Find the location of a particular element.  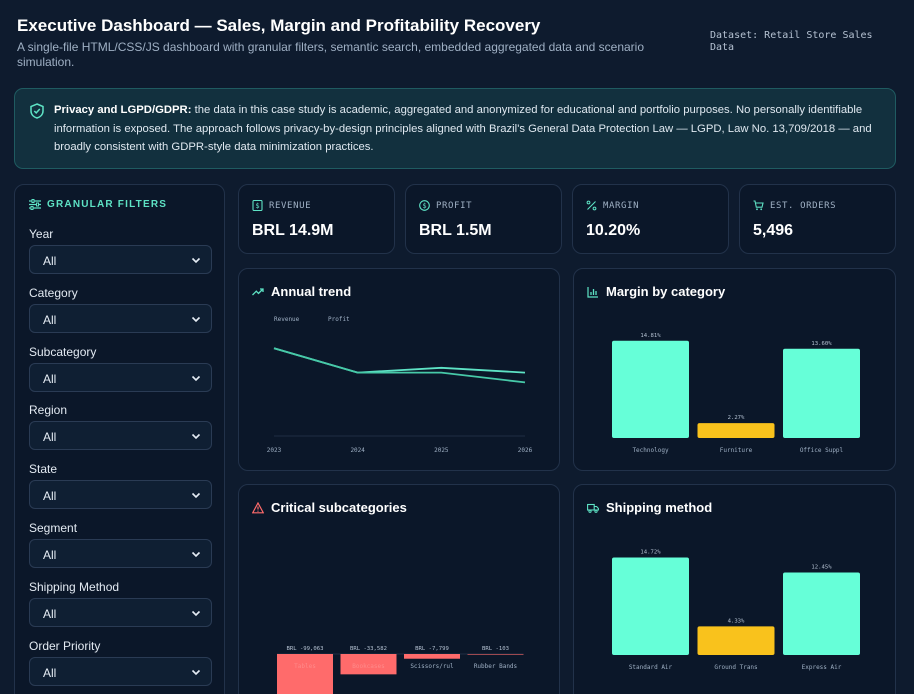

x-tick-label: Furniture is located at coordinates (736, 450).